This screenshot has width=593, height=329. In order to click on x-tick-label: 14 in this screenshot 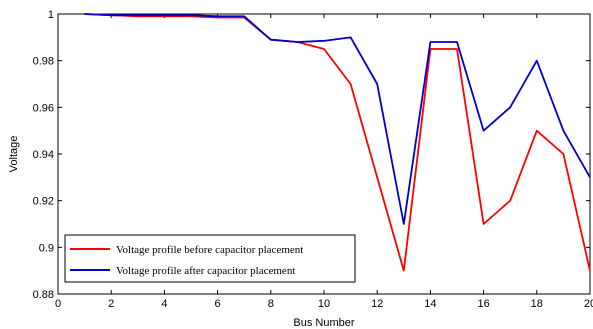, I will do `click(430, 304)`.